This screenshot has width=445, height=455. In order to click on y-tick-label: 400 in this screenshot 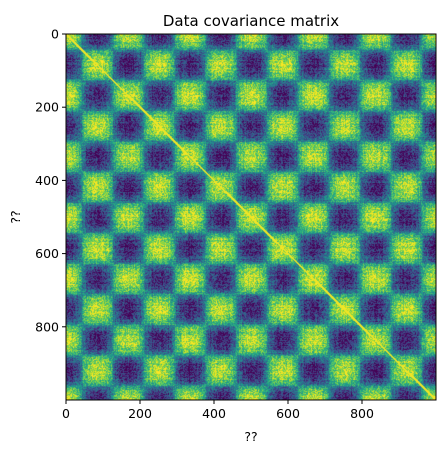, I will do `click(47, 180)`.